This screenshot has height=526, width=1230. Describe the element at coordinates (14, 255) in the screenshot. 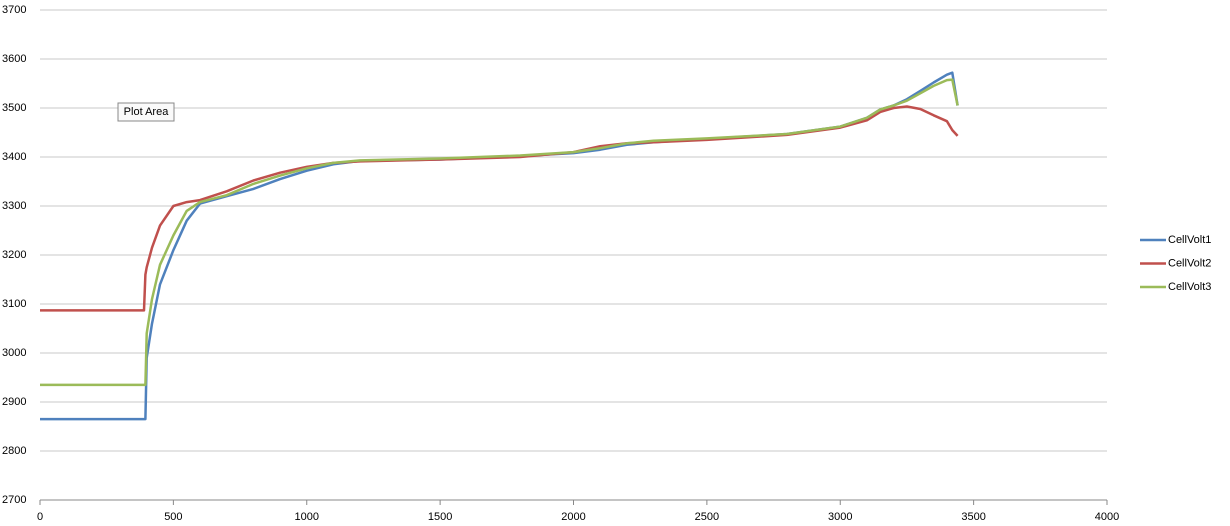

I see `y-tick-label: 3200` at that location.